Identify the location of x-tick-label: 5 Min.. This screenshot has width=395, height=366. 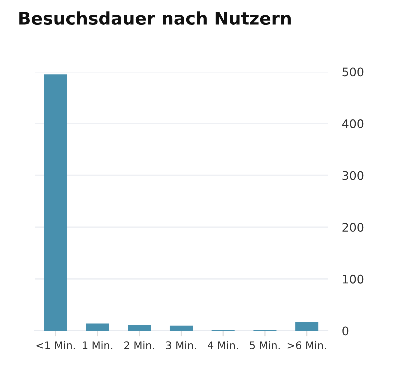
(265, 345).